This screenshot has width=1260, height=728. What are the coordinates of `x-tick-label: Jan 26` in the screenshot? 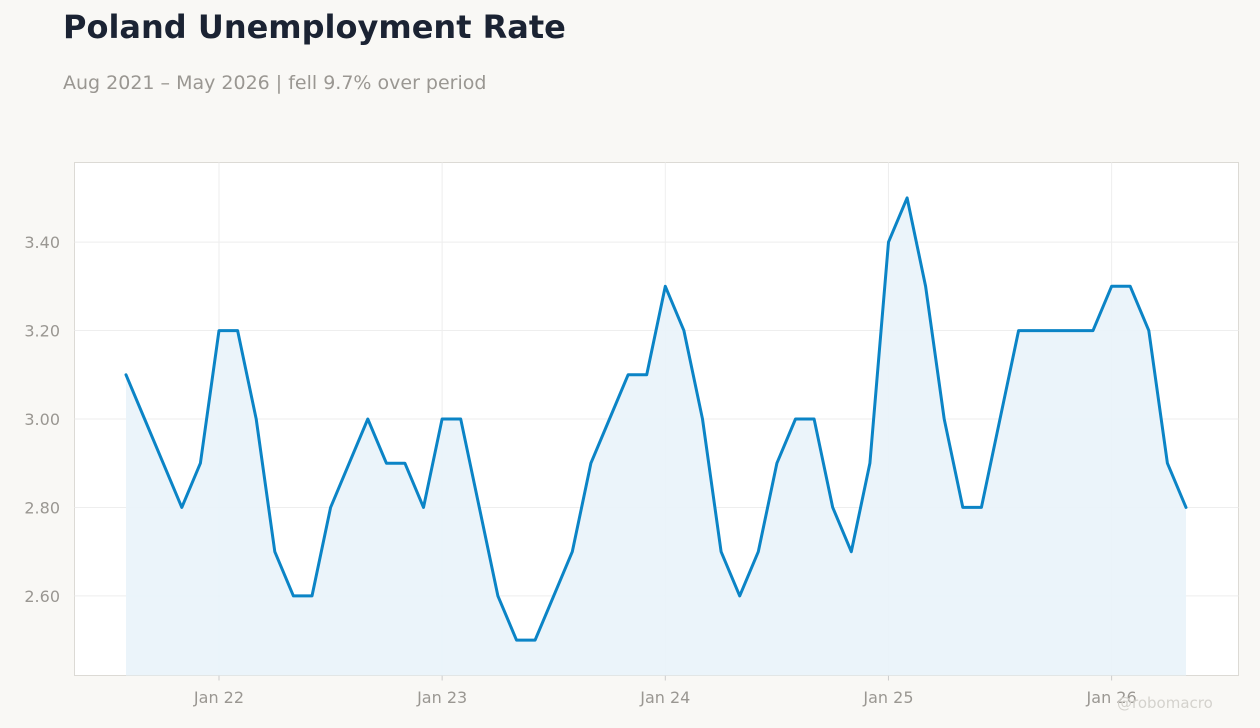 It's located at (1111, 697).